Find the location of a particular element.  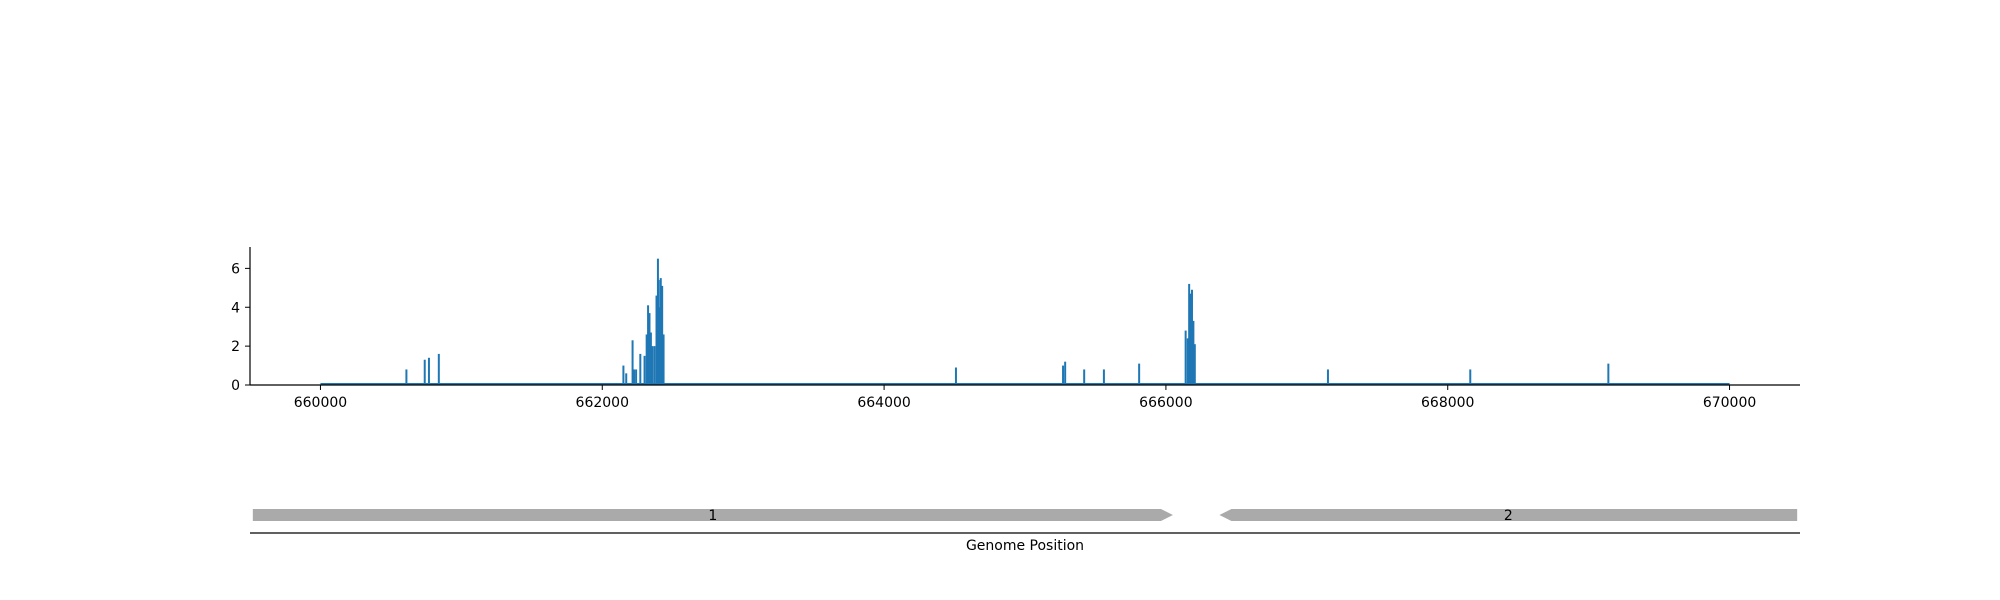

x-axis-ticks: 660000 662000 664000 666000 668000 670000 is located at coordinates (1025, 398).